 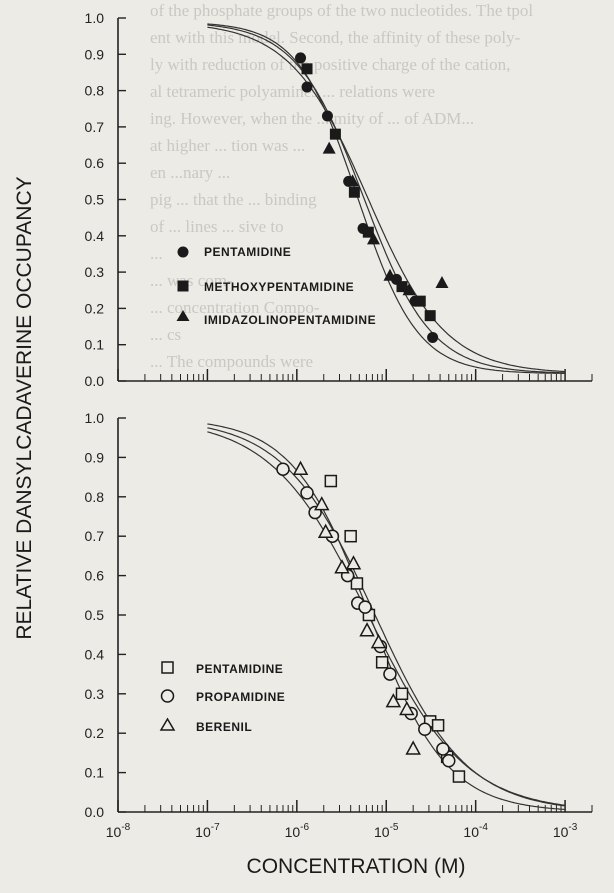 I want to click on legend-marker-pentamidine-open, so click(x=167, y=667).